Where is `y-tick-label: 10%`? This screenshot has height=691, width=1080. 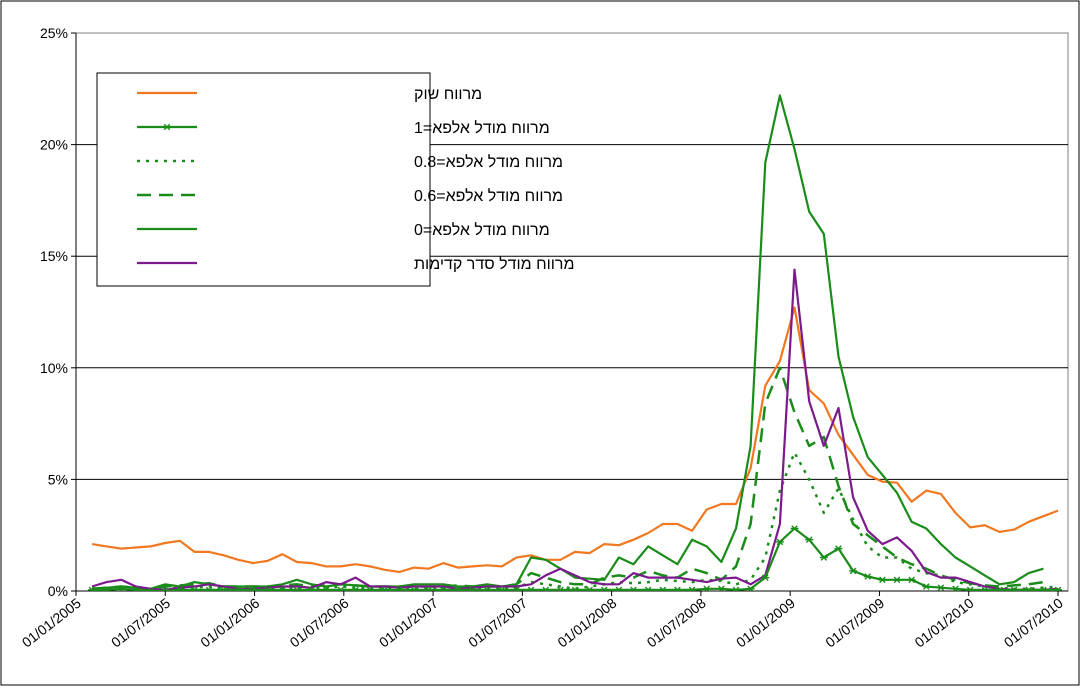 y-tick-label: 10% is located at coordinates (54, 368).